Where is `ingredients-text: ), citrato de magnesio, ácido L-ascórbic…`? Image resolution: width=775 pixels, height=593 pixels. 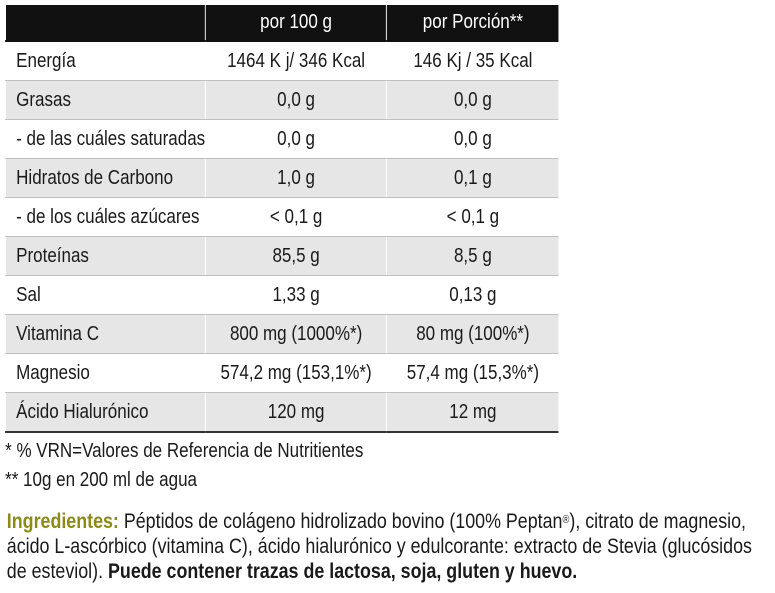
ingredients-text: ), citrato de magnesio, ácido L-ascórbic… is located at coordinates (379, 546).